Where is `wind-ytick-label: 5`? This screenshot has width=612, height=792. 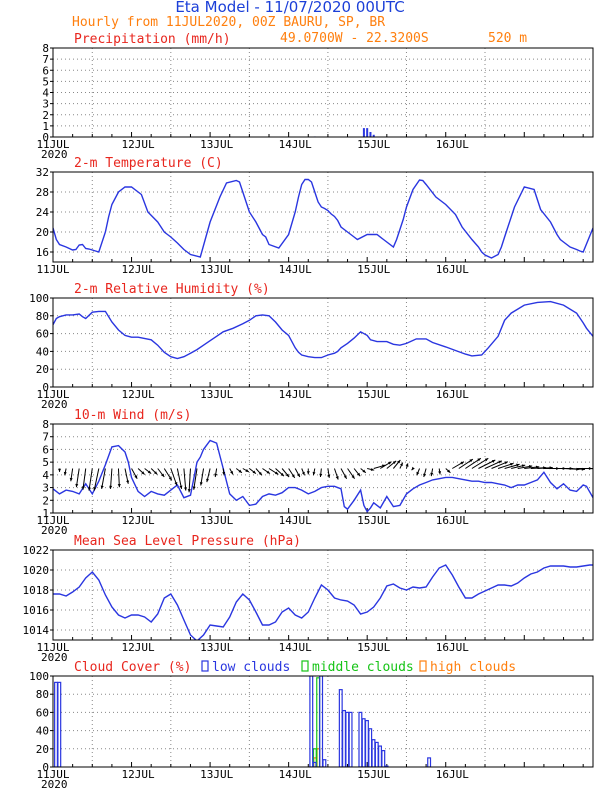 wind-ytick-label: 5 is located at coordinates (45, 462).